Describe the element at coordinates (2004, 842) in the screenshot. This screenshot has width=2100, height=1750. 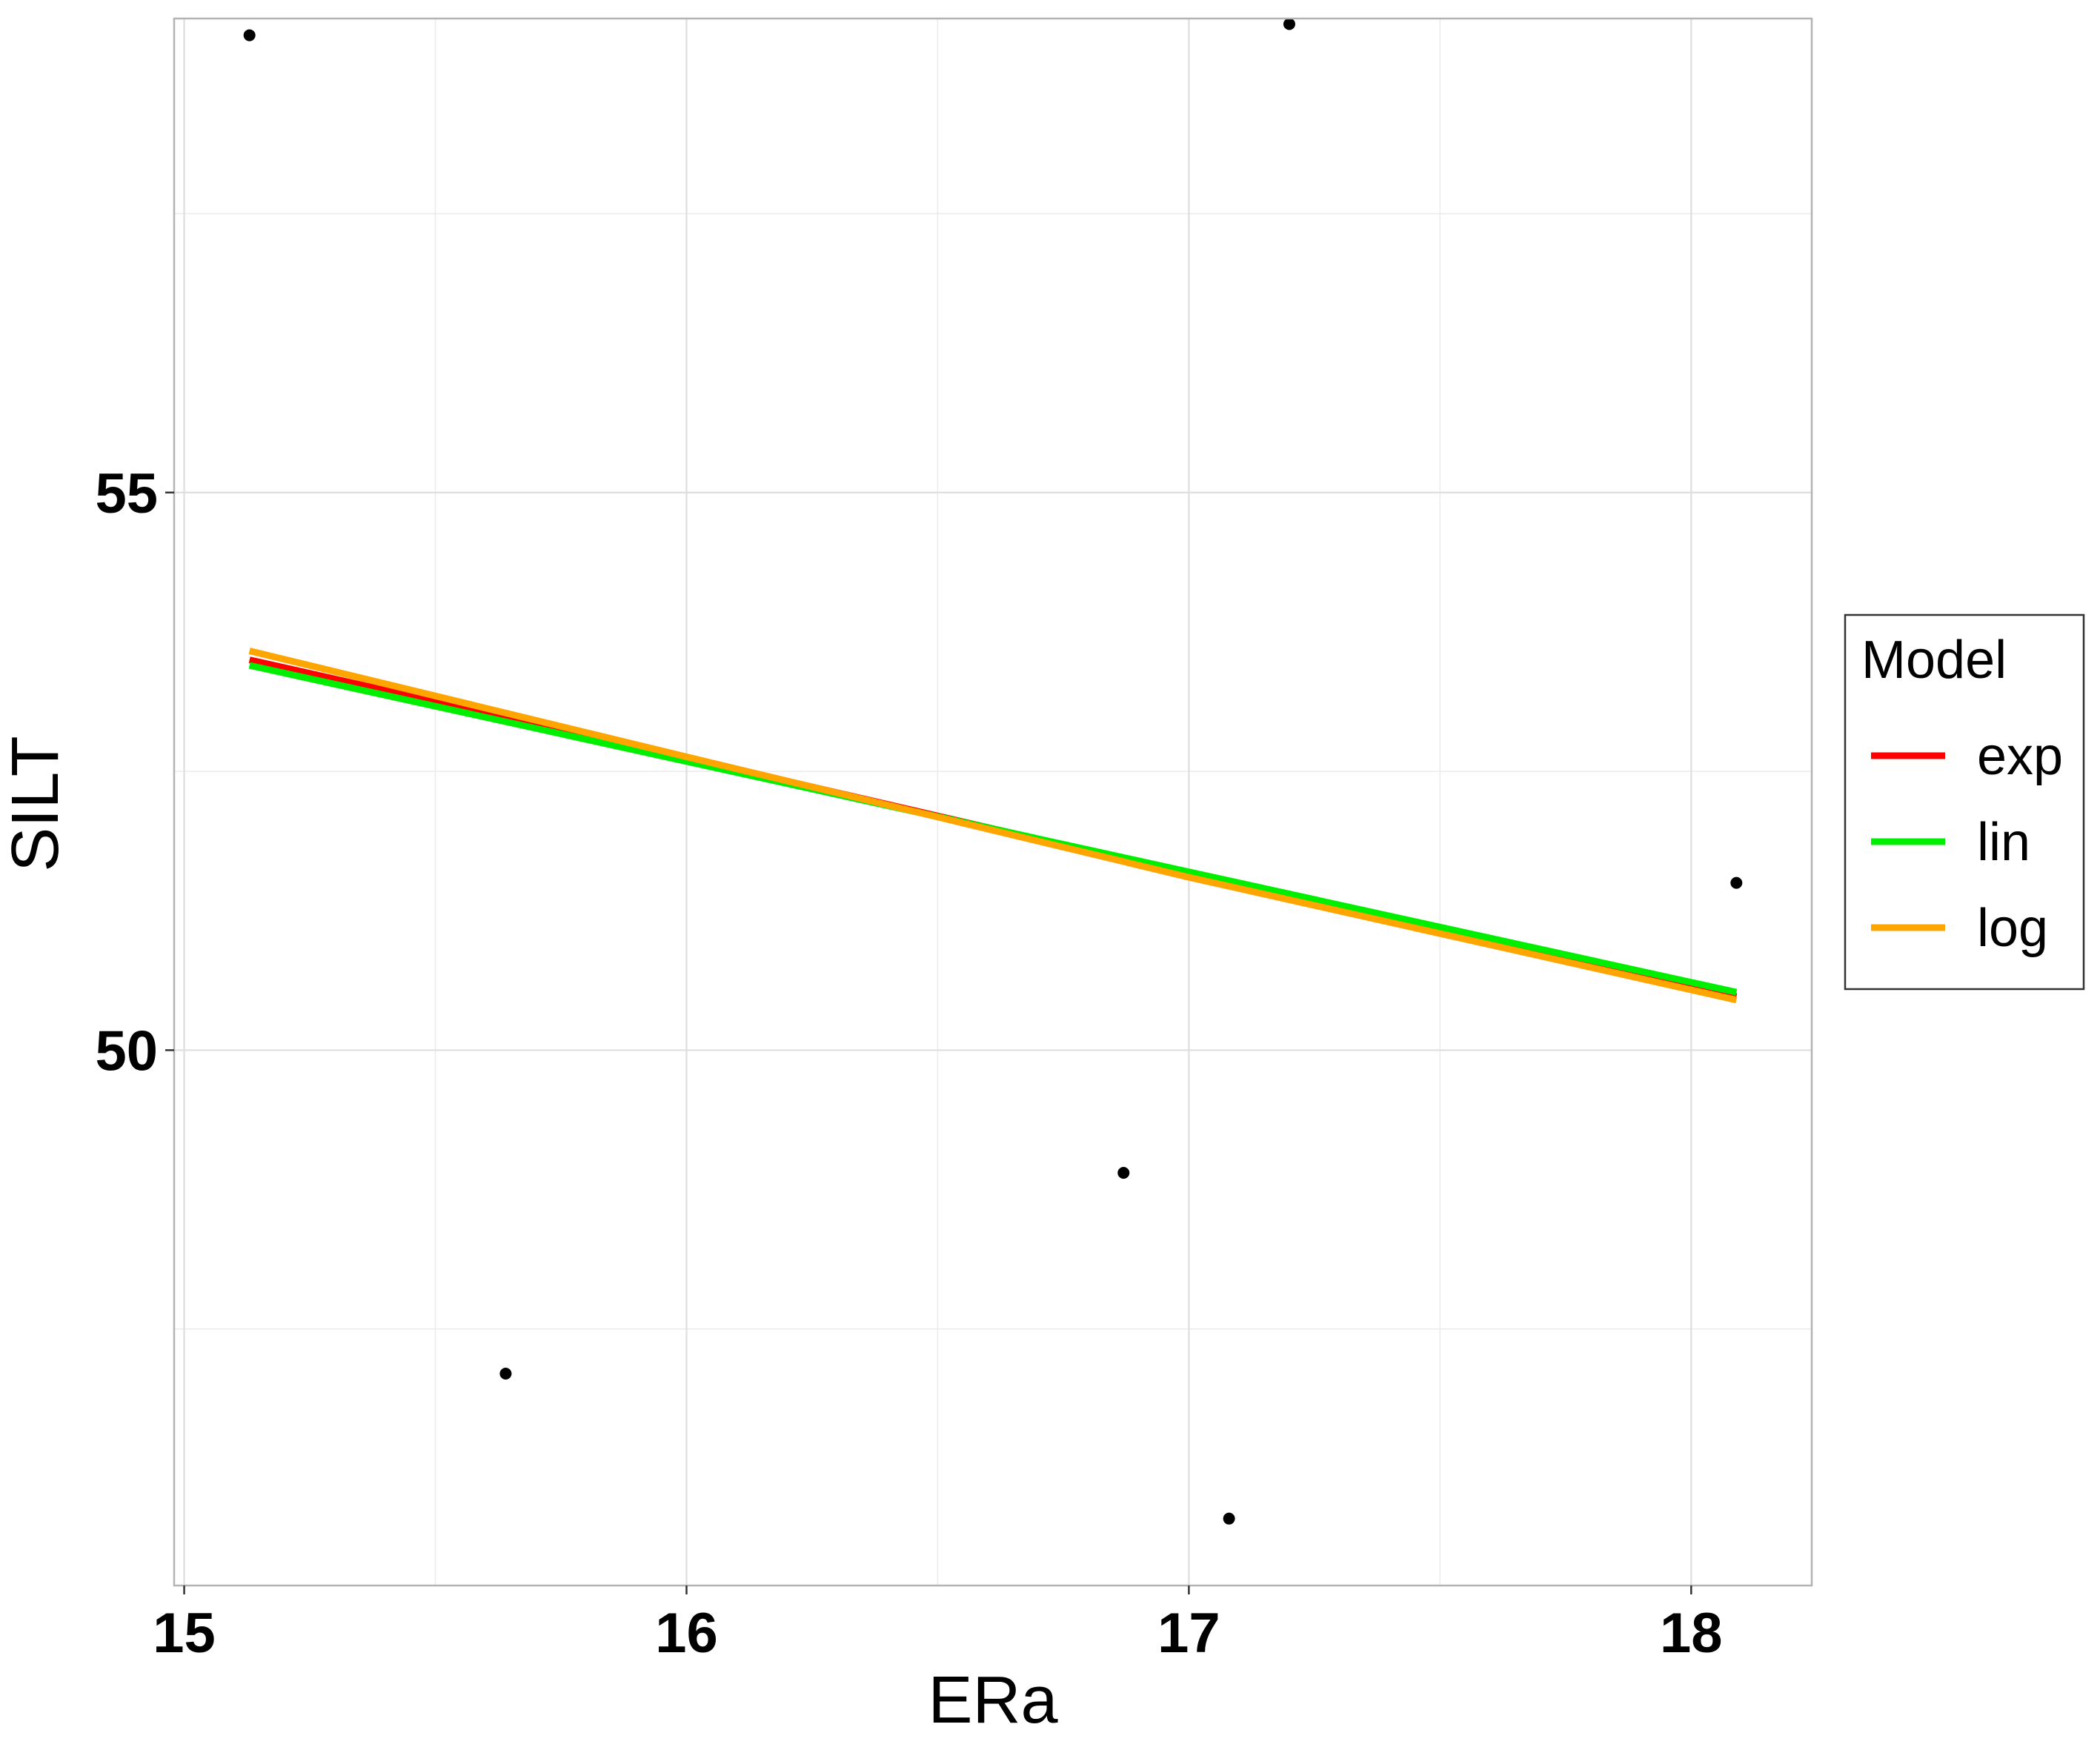
I see `legend-label-lin: lin` at that location.